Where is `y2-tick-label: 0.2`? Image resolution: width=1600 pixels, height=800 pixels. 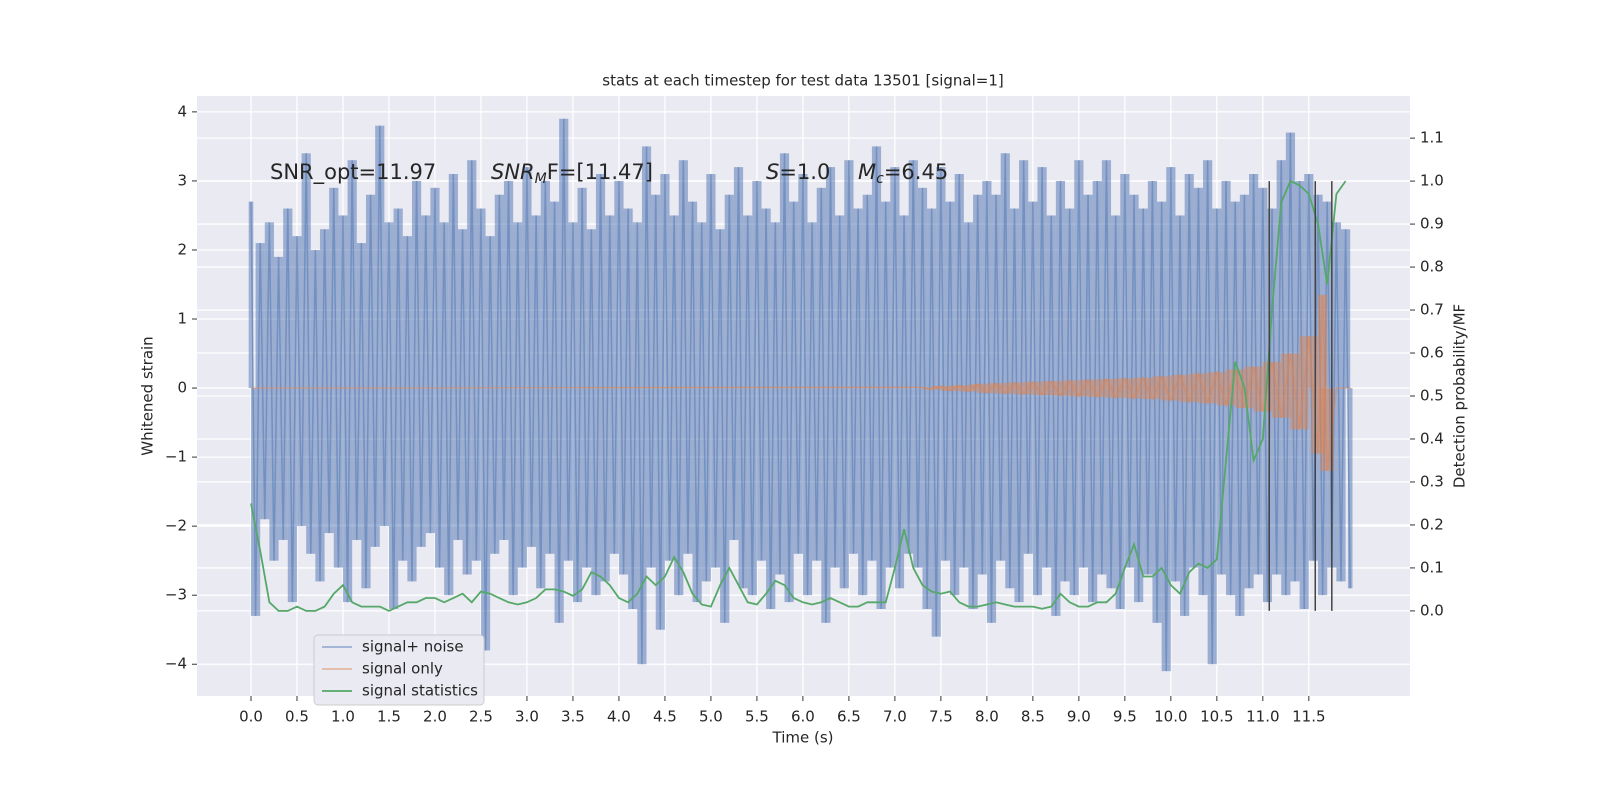
y2-tick-label: 0.2 is located at coordinates (1432, 524).